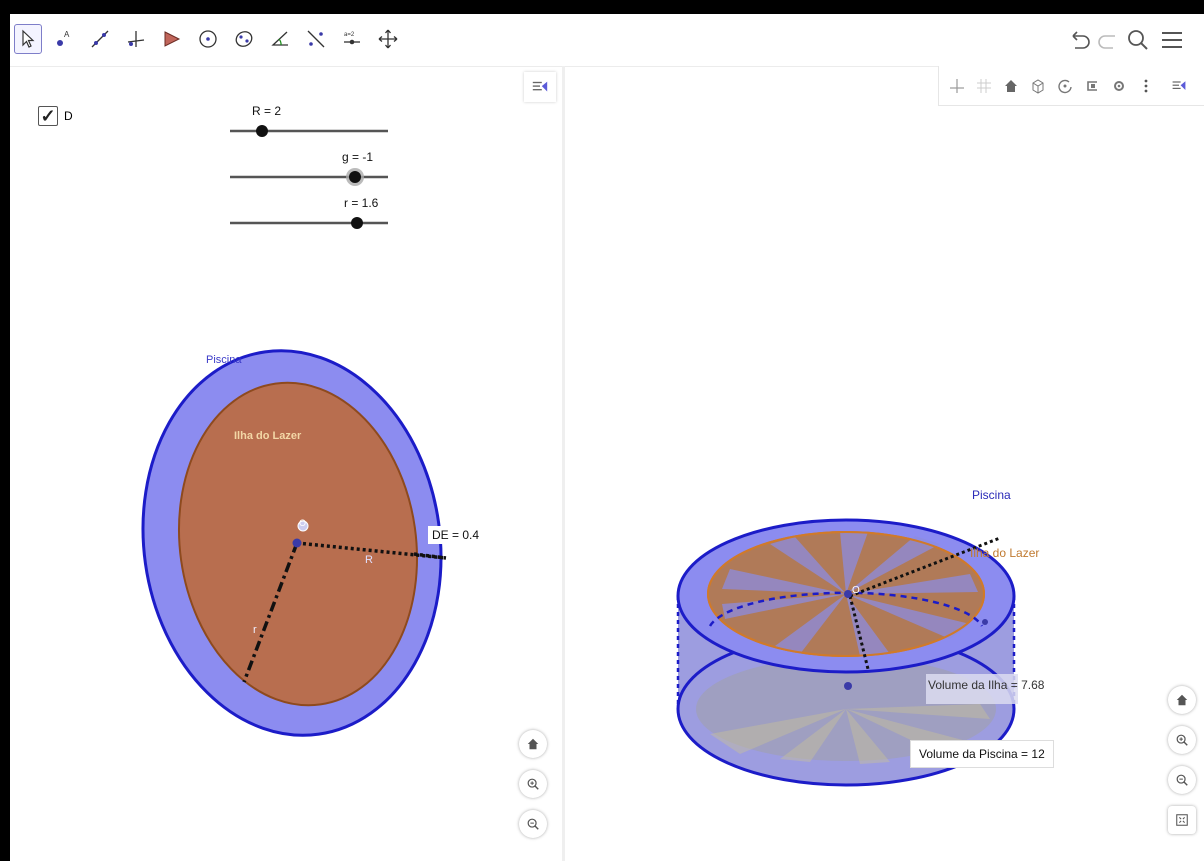  I want to click on view-divider, so click(563, 463).